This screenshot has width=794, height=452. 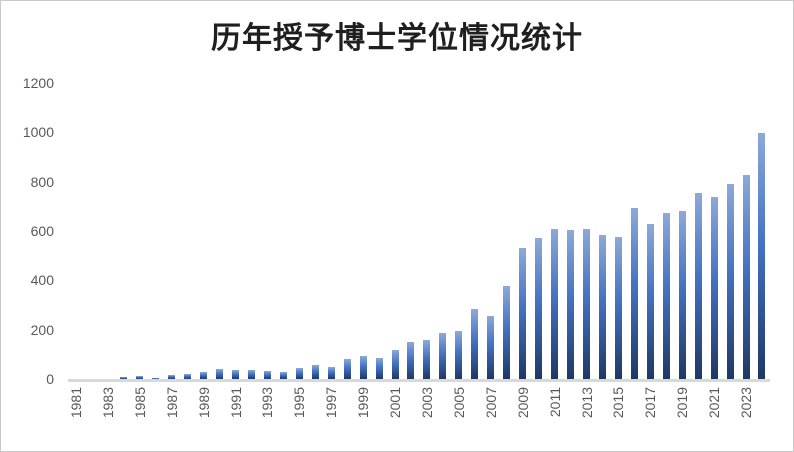 What do you see at coordinates (283, 231) in the screenshot?
I see `bar-slot-1994` at bounding box center [283, 231].